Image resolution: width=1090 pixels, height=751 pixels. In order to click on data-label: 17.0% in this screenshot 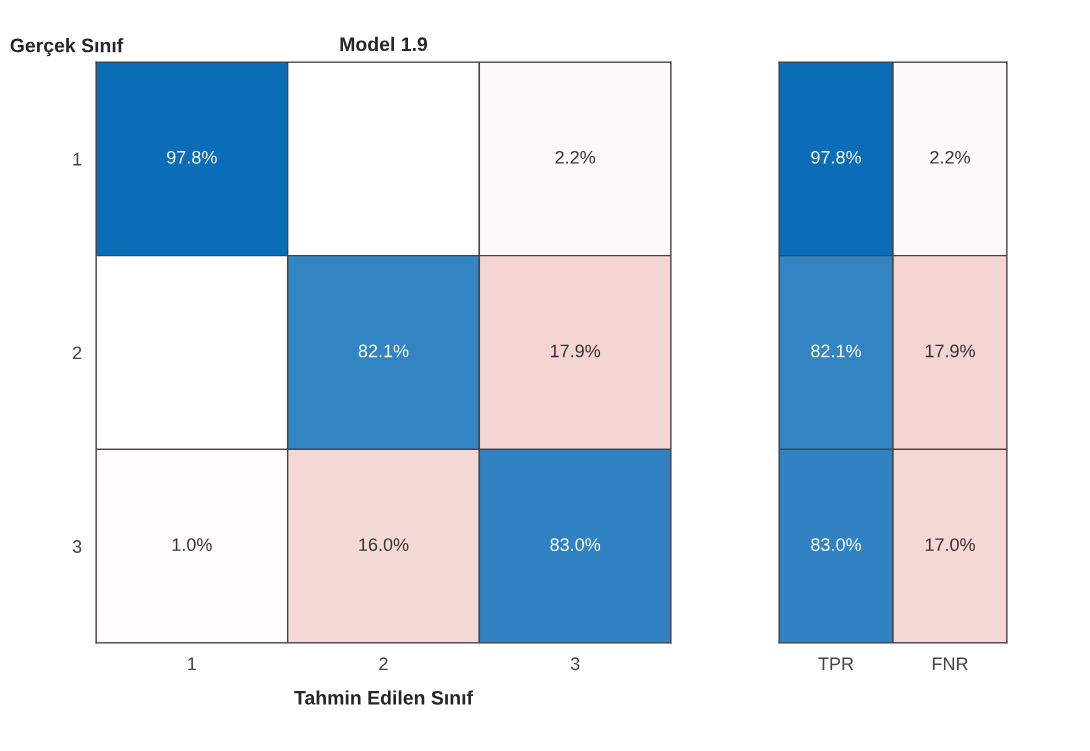, I will do `click(950, 545)`.